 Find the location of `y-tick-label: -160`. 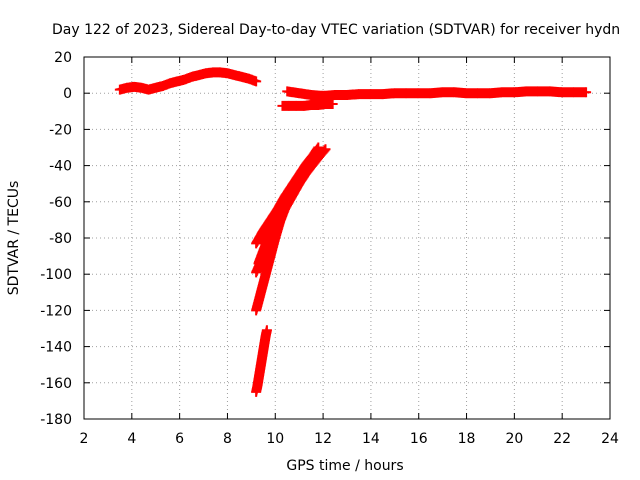

y-tick-label: -160 is located at coordinates (56, 384).